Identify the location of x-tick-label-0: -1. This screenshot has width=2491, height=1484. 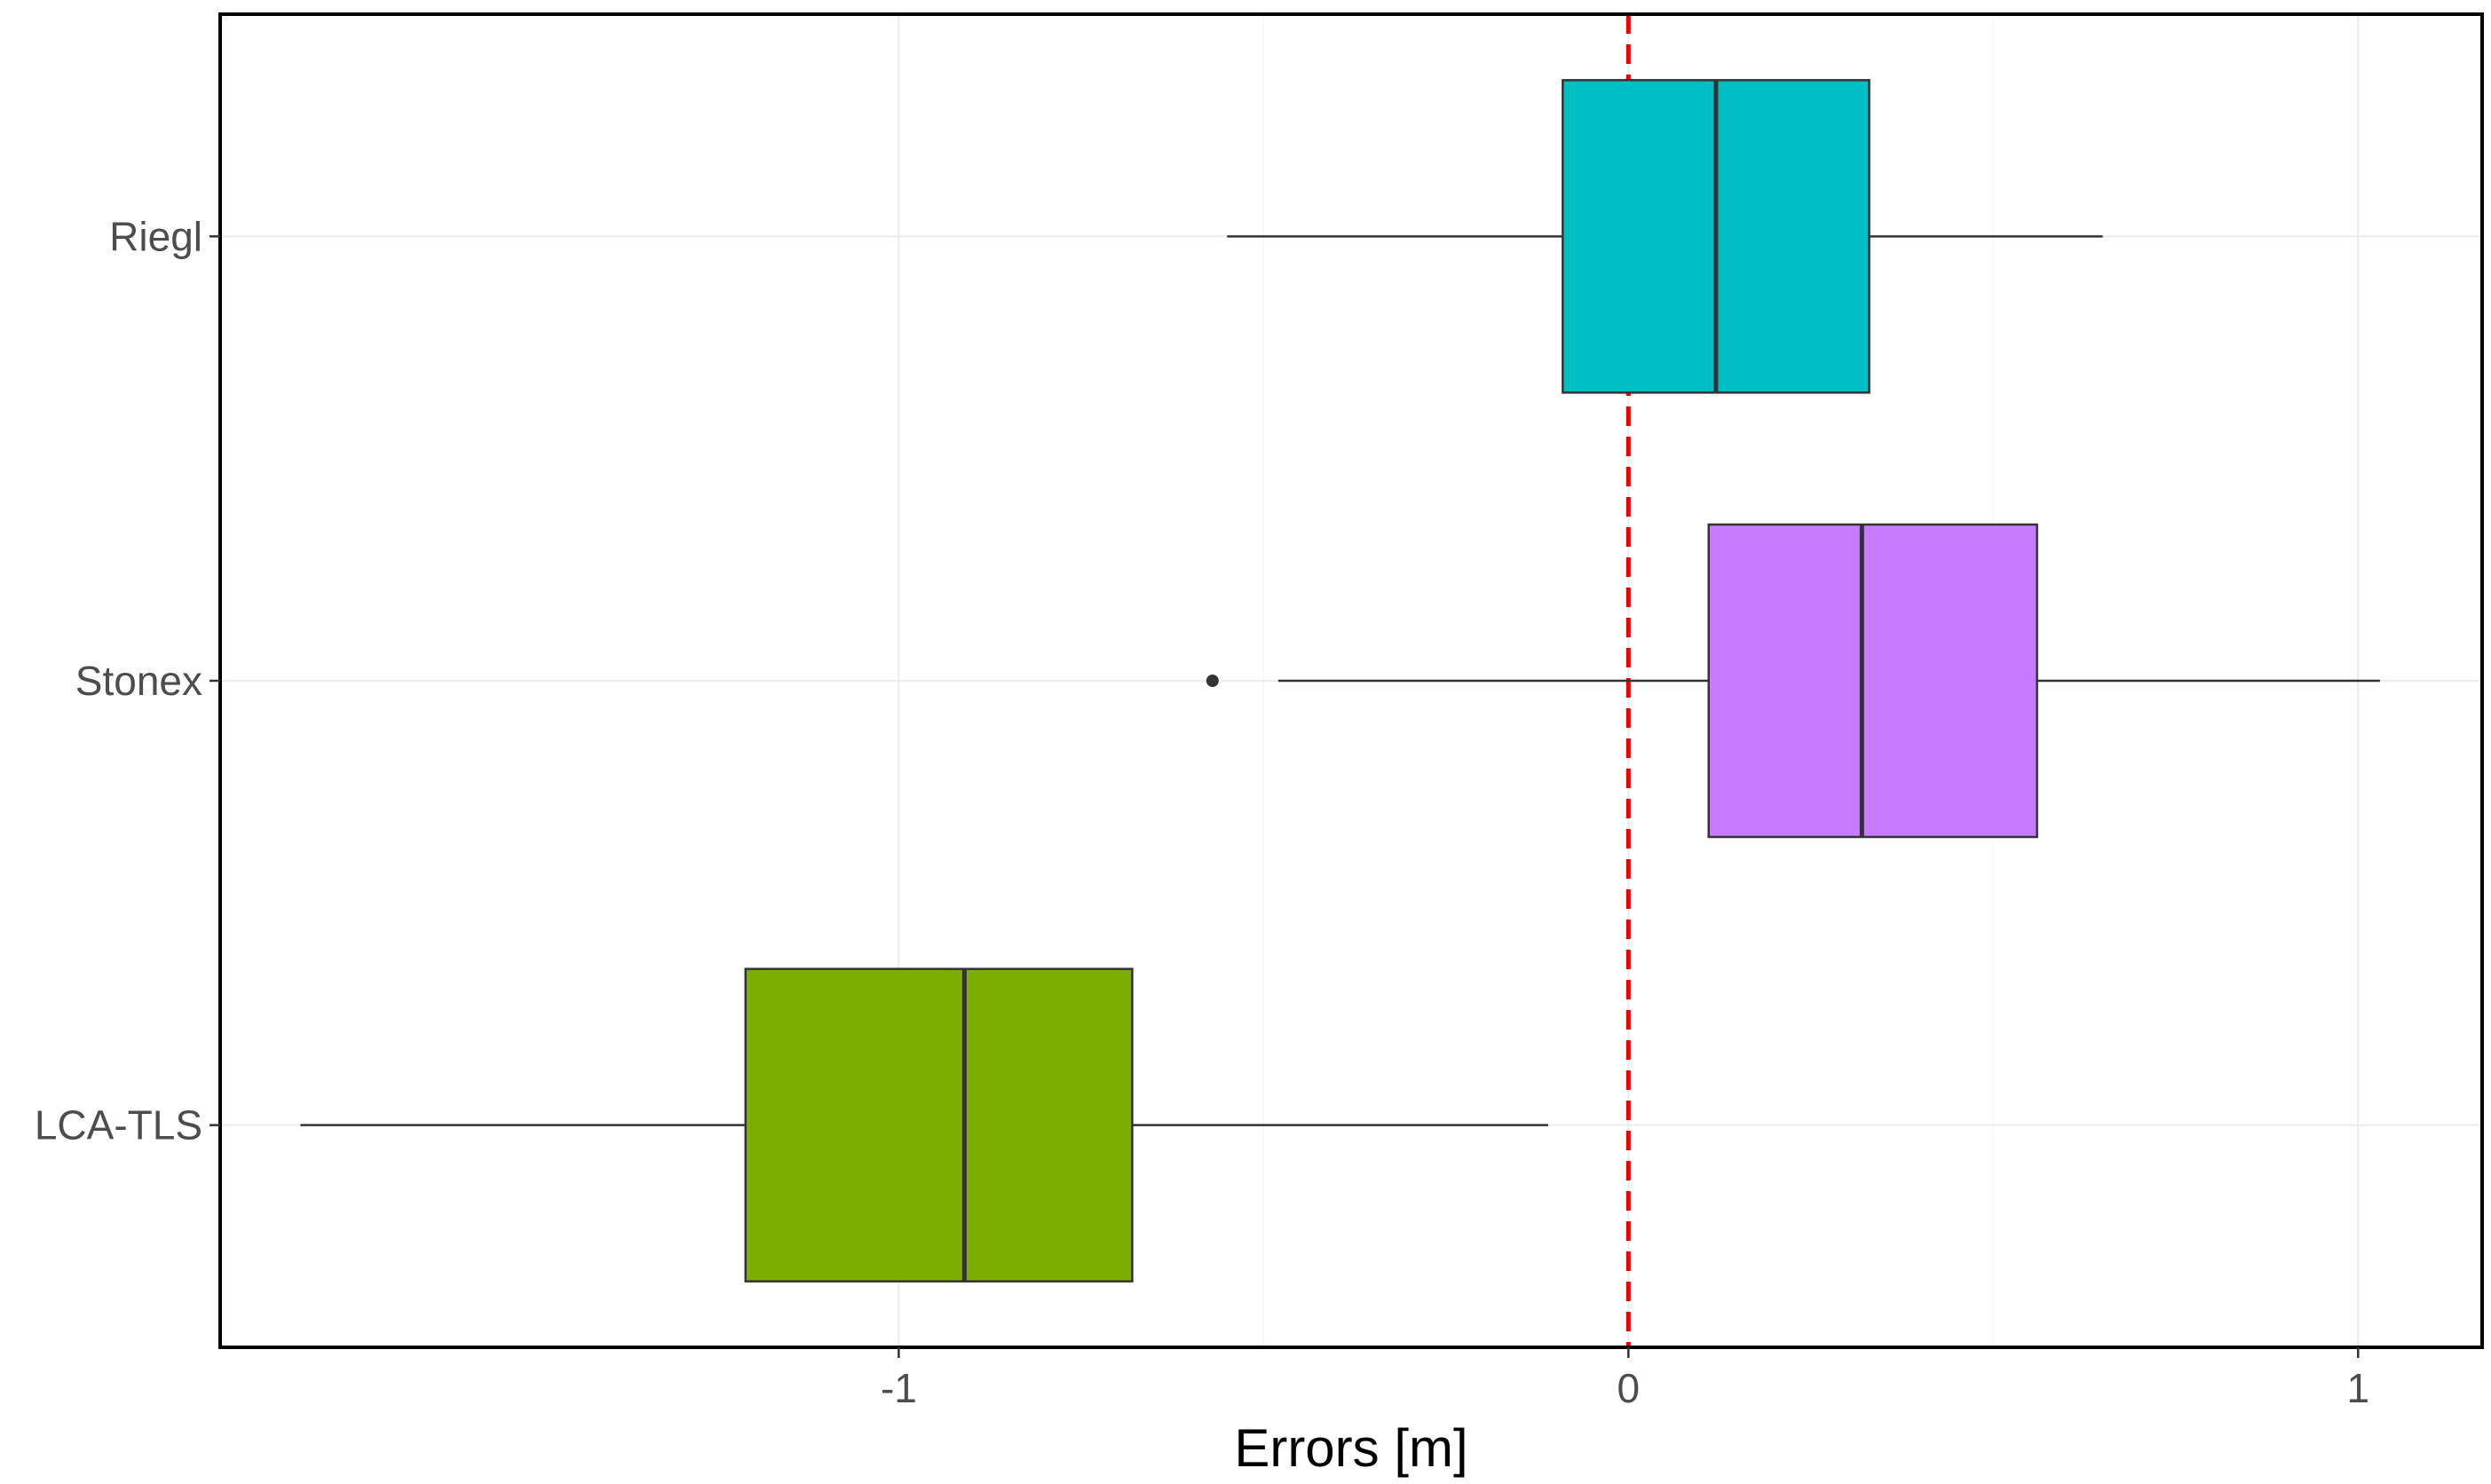
(899, 1388).